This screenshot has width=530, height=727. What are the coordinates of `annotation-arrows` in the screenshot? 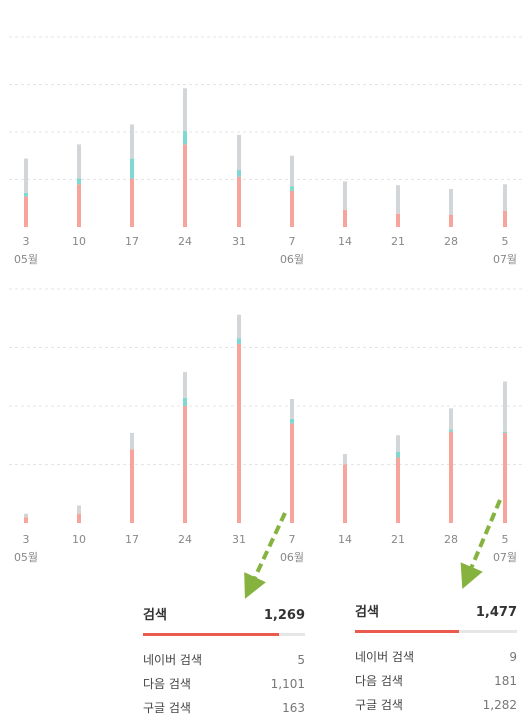 It's located at (373, 549).